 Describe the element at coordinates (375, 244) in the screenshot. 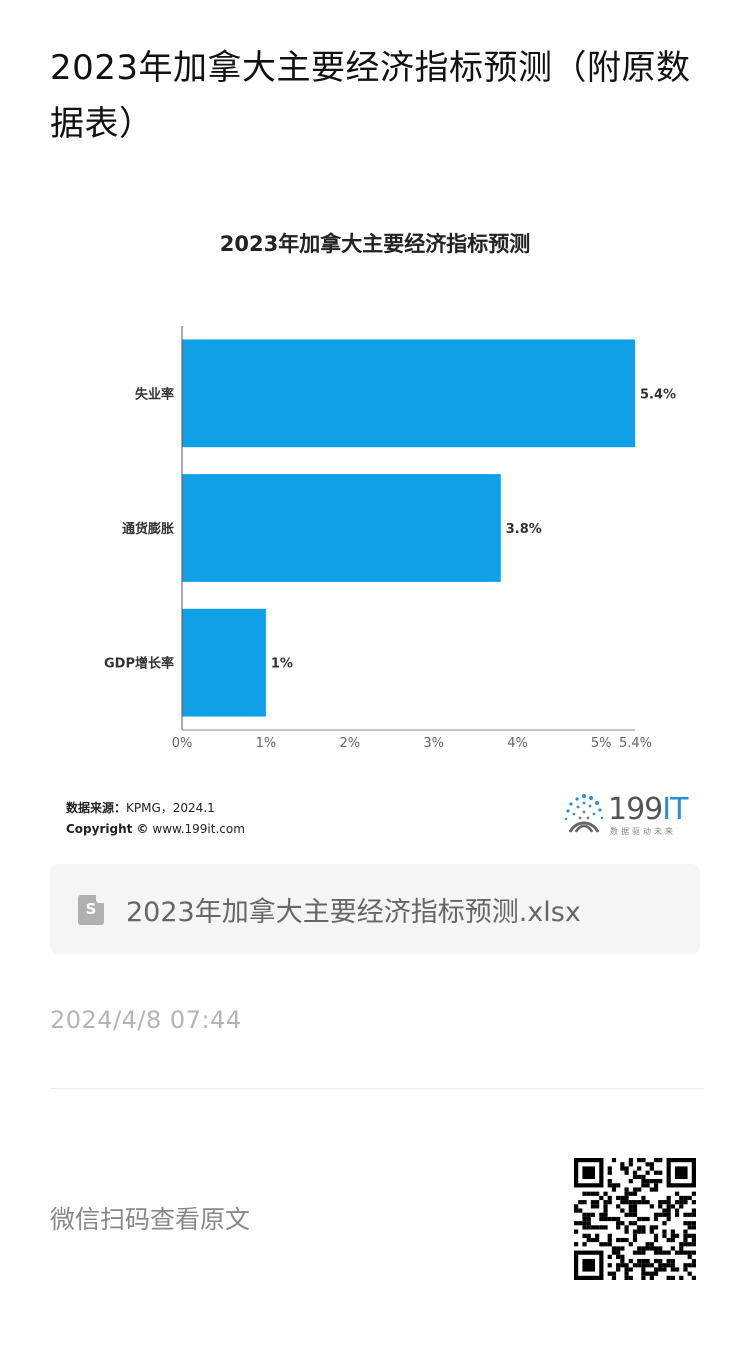

I see `chart-title: 2023年加拿大主要经济指标预测` at that location.